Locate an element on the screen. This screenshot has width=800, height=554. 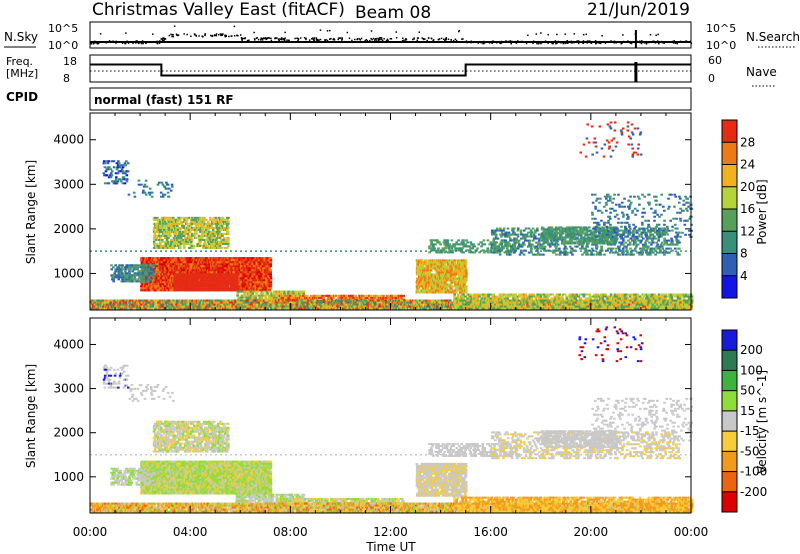
nsky-label: N.Sky is located at coordinates (21, 37).